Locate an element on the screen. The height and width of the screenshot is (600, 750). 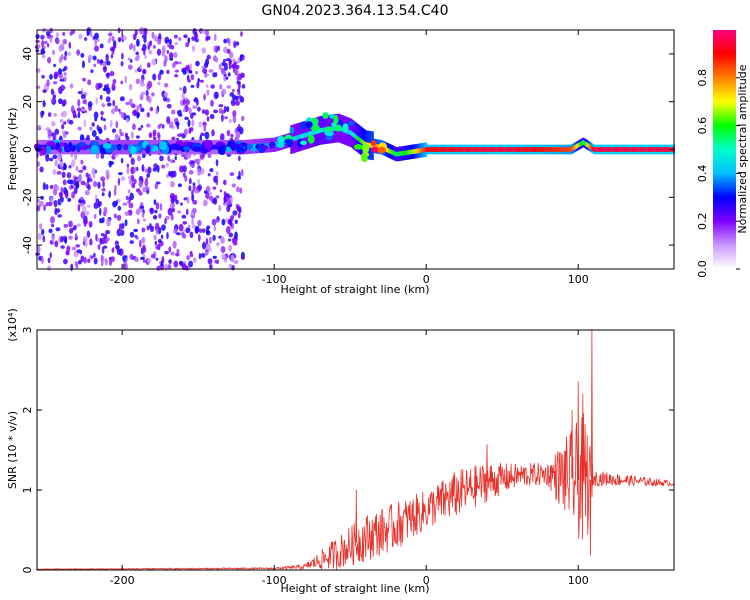
y-tick-label: 1 is located at coordinates (27, 490).